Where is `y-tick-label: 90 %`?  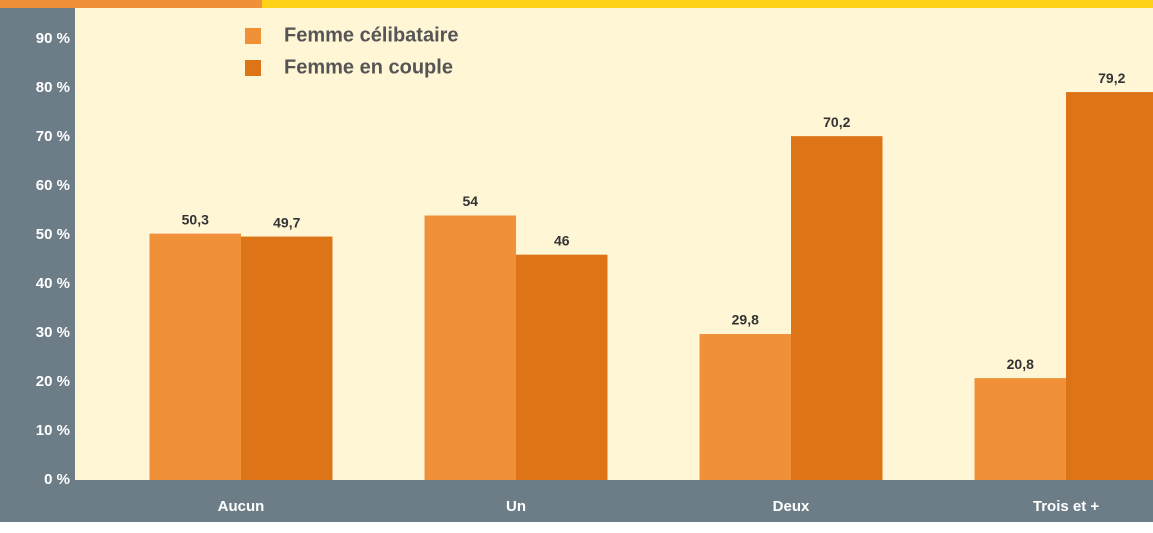 y-tick-label: 90 % is located at coordinates (53, 38).